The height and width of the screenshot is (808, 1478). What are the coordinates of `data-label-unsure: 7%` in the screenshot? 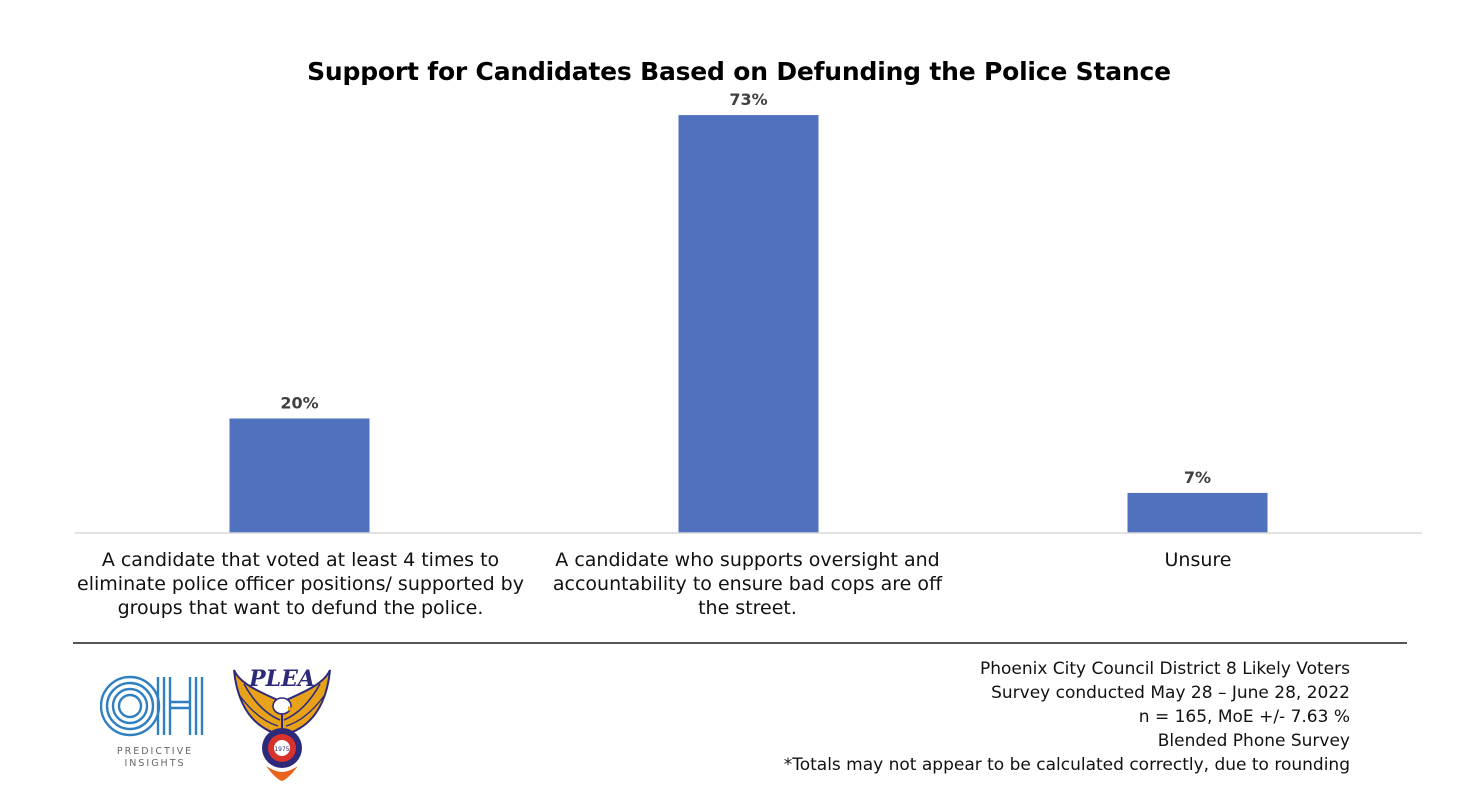 It's located at (1197, 477).